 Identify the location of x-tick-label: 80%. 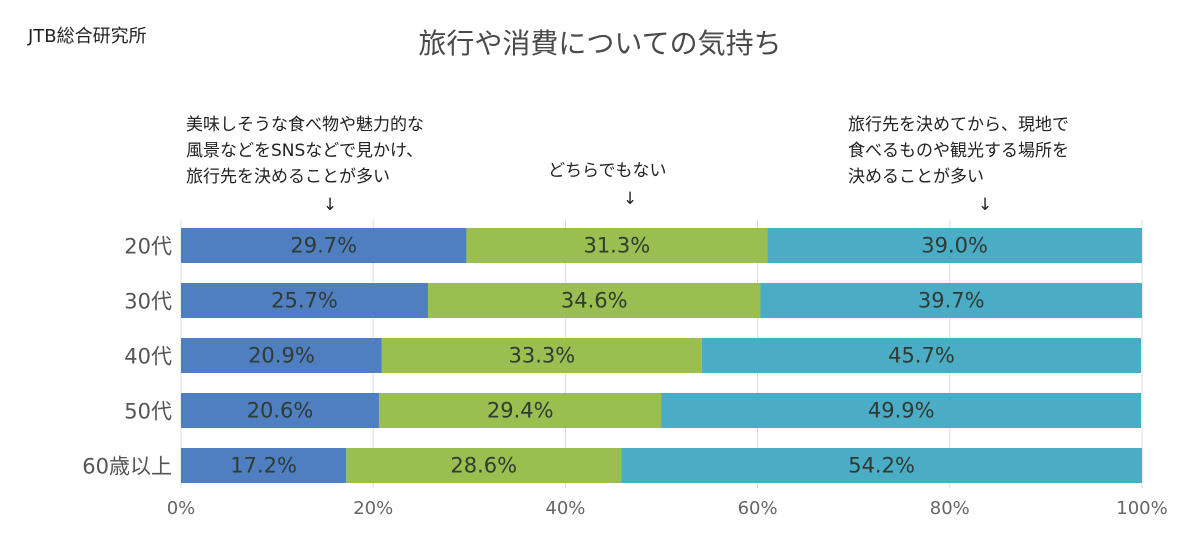
(950, 508).